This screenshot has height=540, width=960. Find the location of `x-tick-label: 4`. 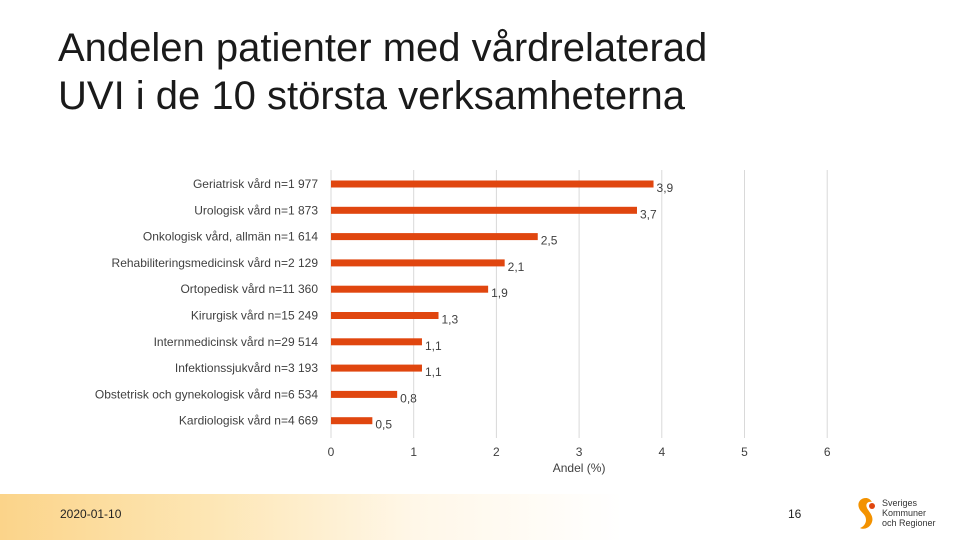

x-tick-label: 4 is located at coordinates (661, 452).